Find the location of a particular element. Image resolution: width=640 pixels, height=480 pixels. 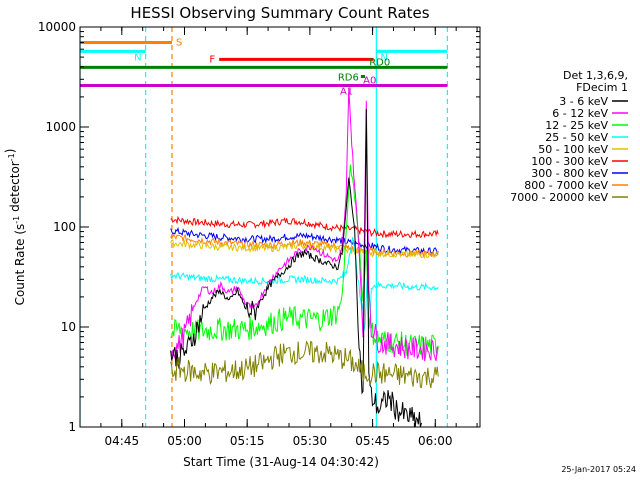

flag-label-4: RD0 is located at coordinates (379, 62).